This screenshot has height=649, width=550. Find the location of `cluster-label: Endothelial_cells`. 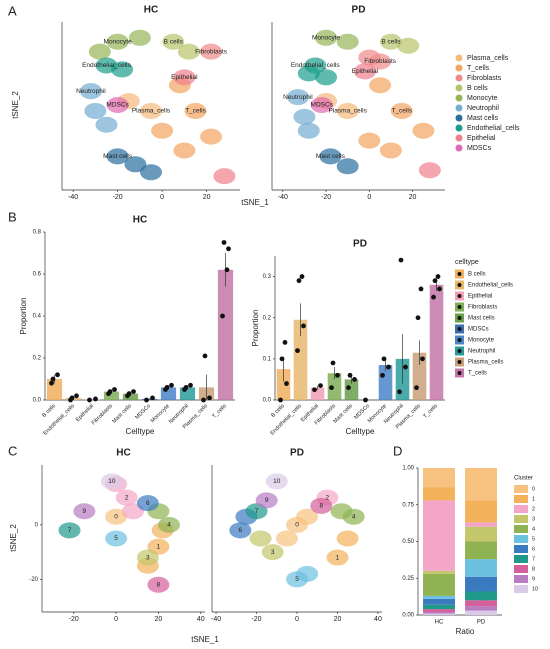

cluster-label: Endothelial_cells is located at coordinates (107, 65).